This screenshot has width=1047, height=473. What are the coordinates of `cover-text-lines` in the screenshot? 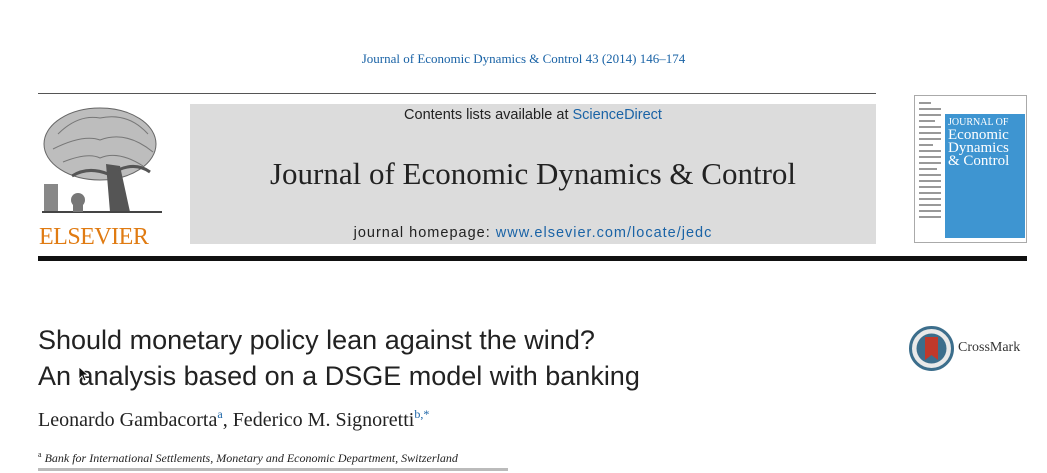 It's located at (930, 169).